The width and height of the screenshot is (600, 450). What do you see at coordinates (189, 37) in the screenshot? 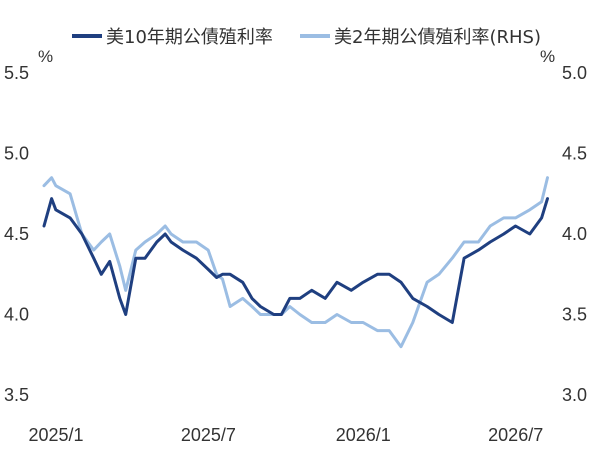
I see `legend-label-10y: 美10年期公債殖利率` at bounding box center [189, 37].